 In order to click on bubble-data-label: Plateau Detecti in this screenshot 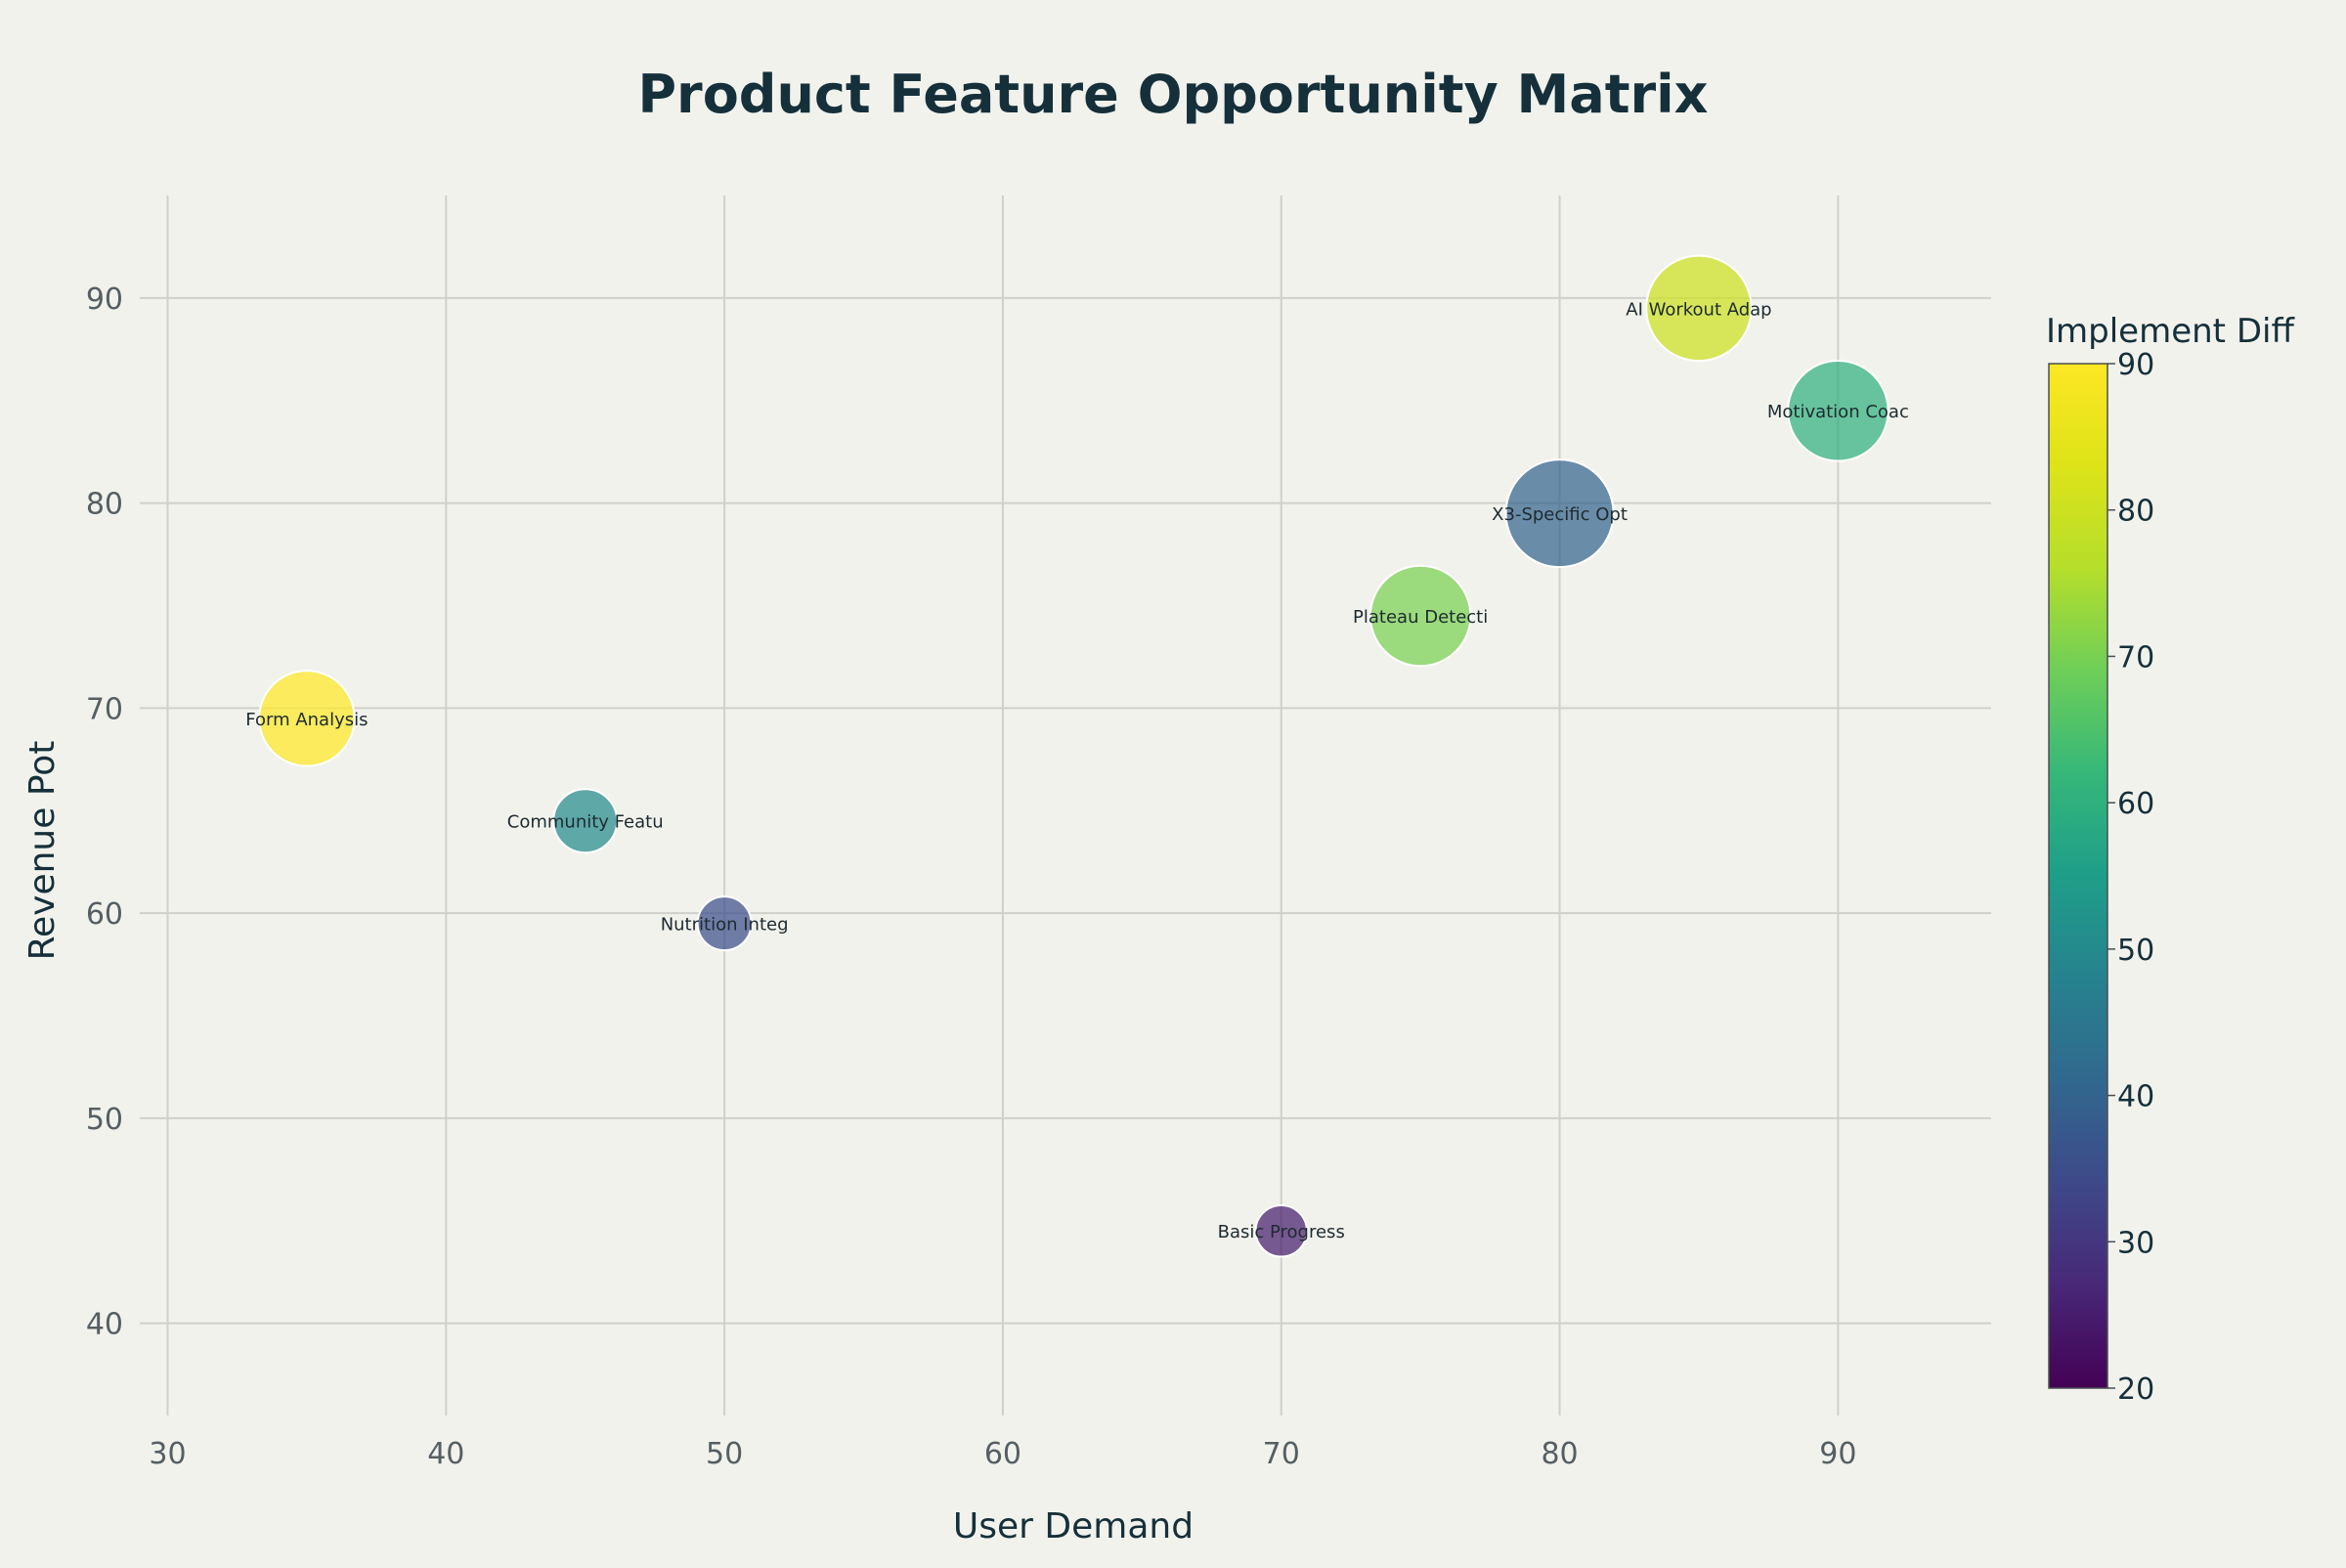, I will do `click(1420, 618)`.